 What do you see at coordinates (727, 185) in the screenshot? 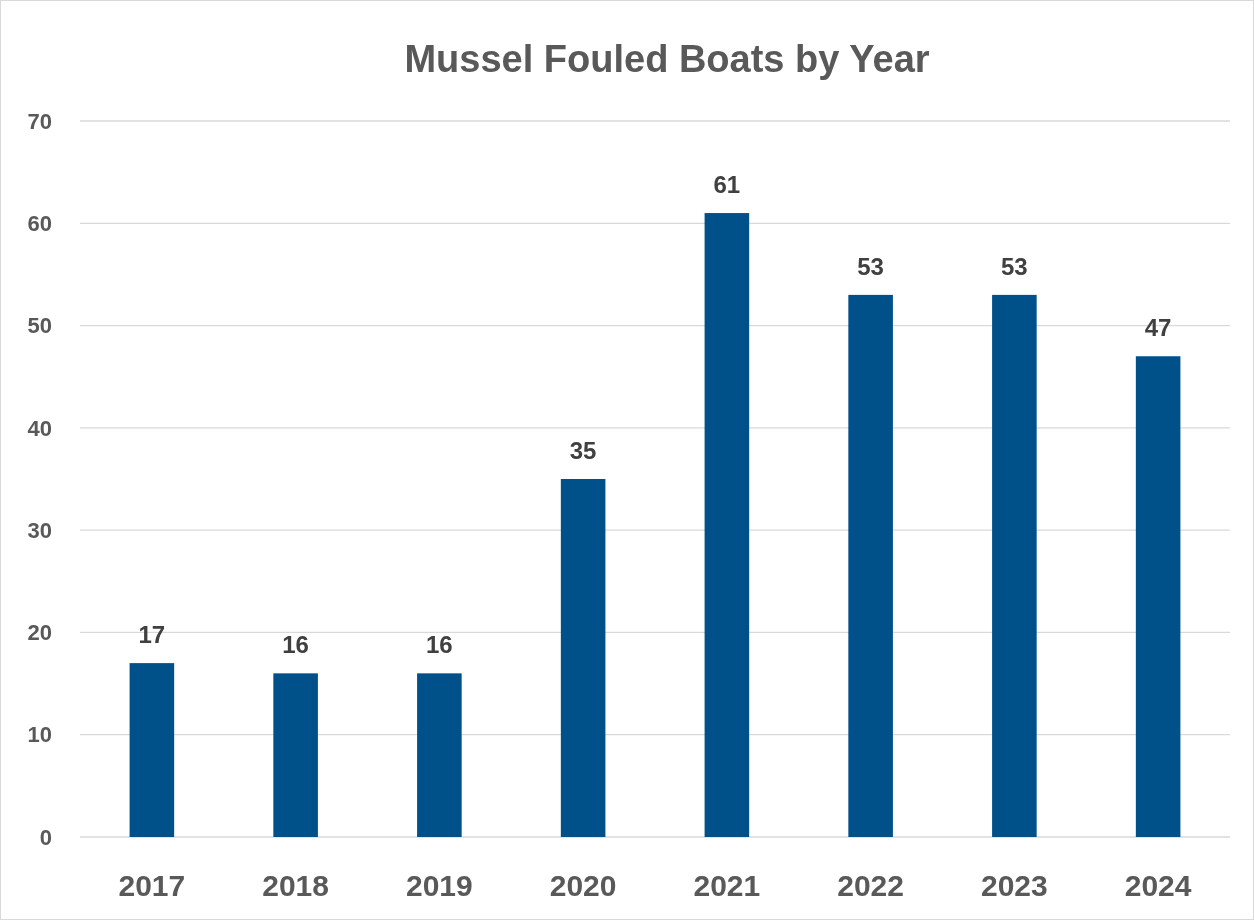
I see `data-label: 61` at bounding box center [727, 185].